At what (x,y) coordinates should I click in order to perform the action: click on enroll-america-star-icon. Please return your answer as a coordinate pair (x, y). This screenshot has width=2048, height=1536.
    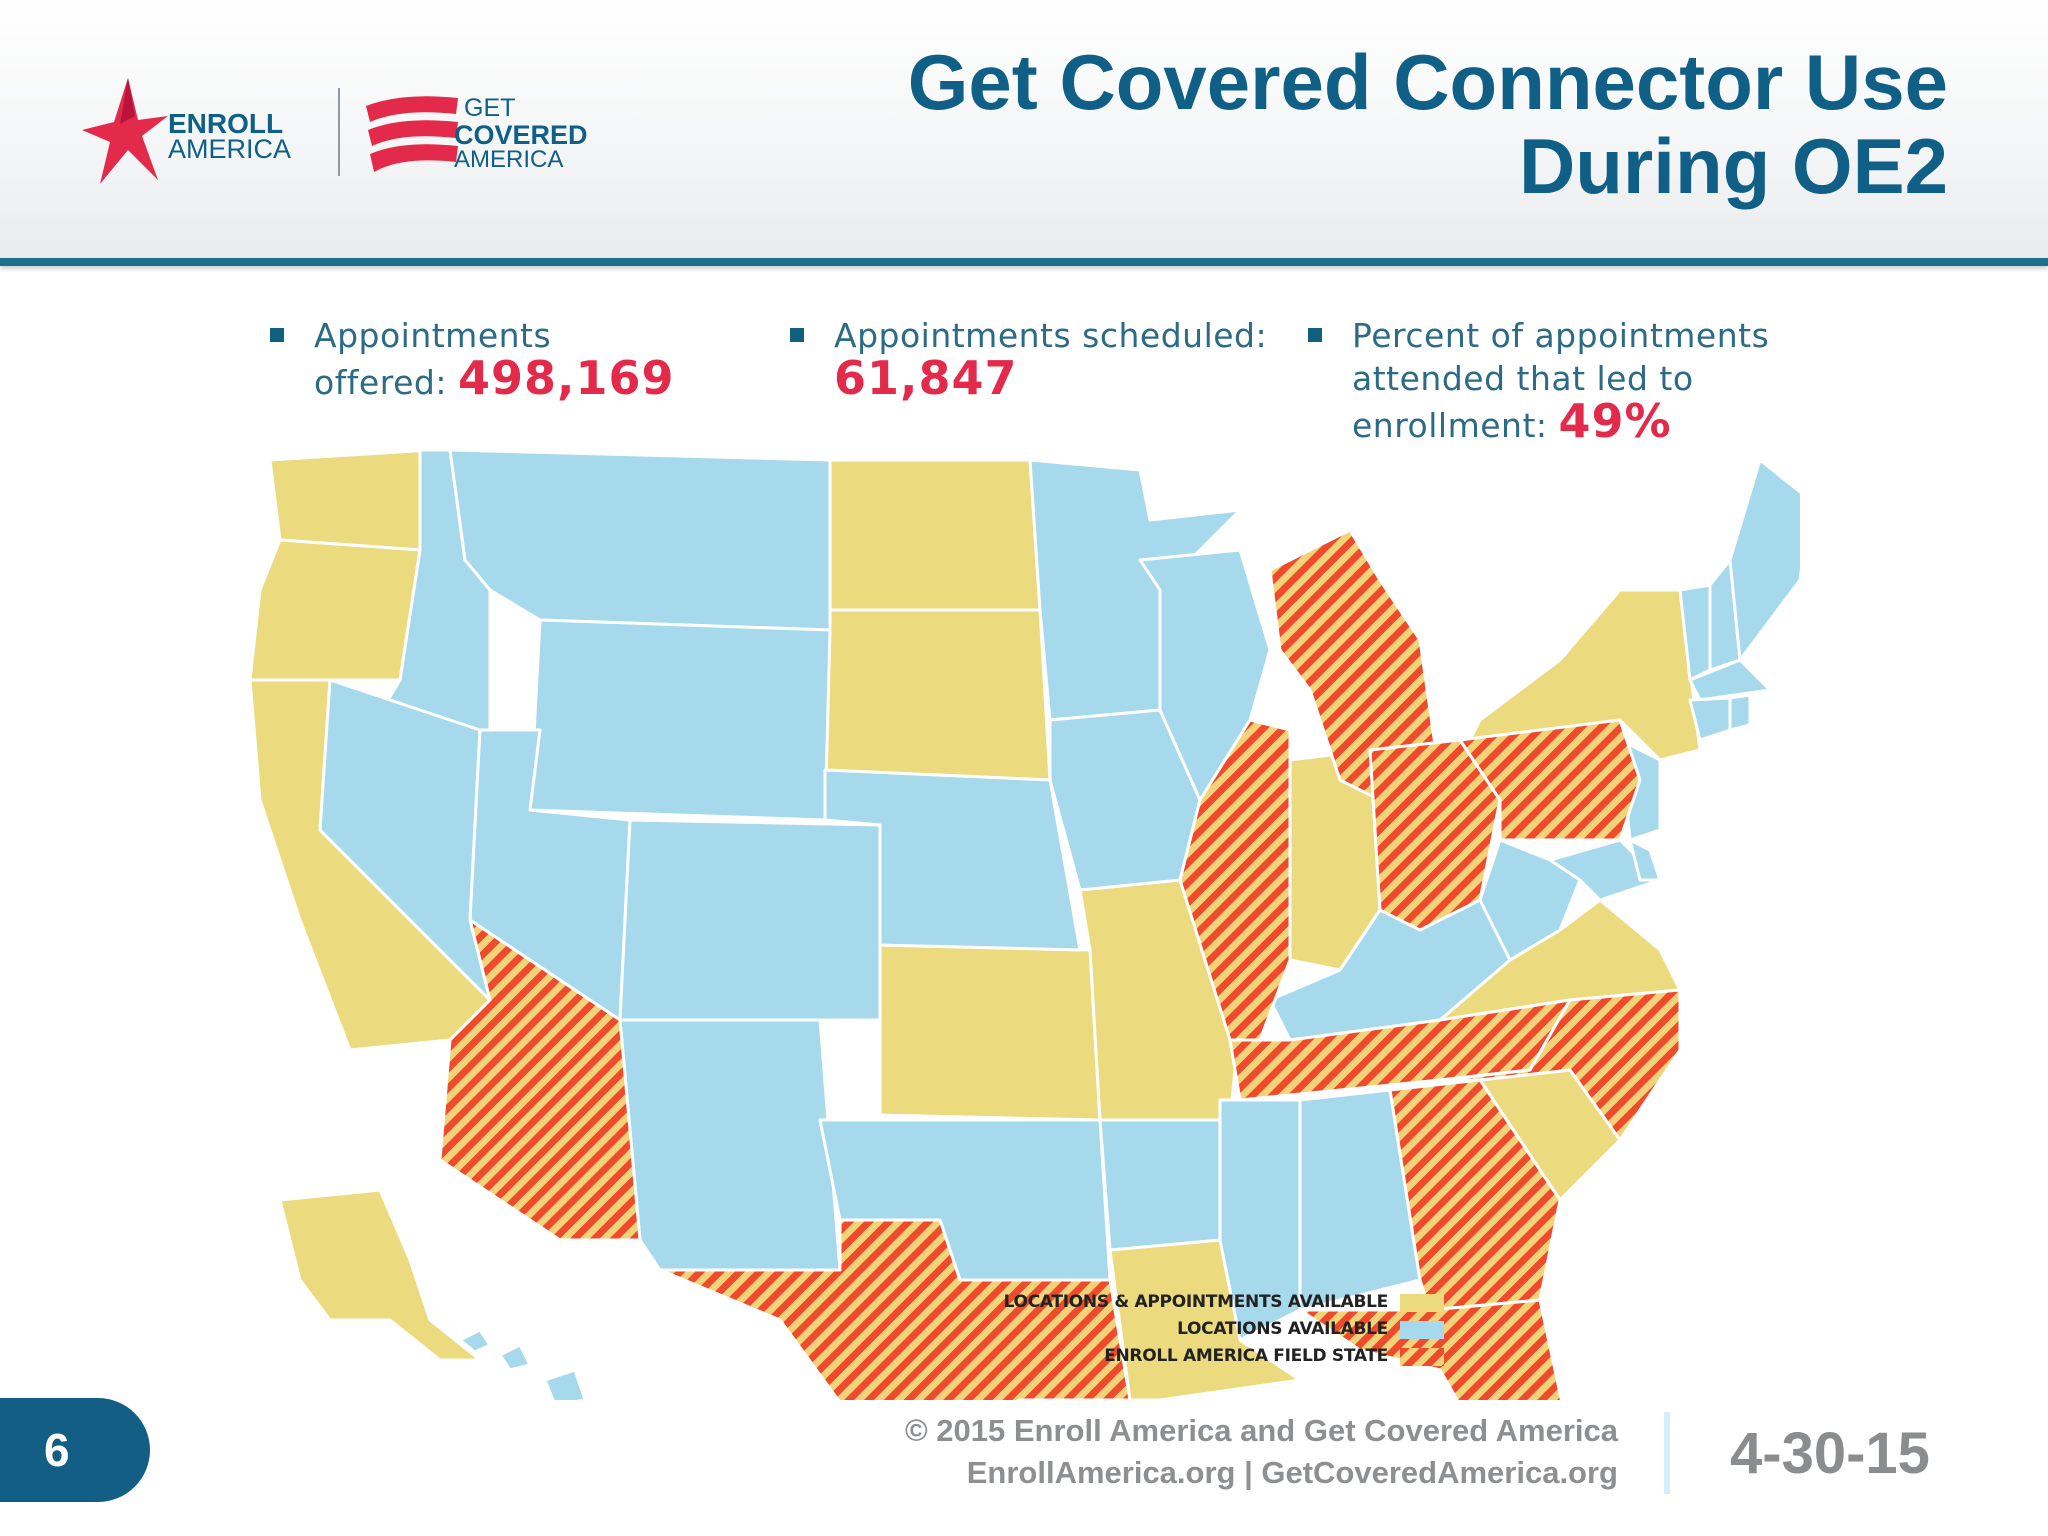
    Looking at the image, I should click on (125, 131).